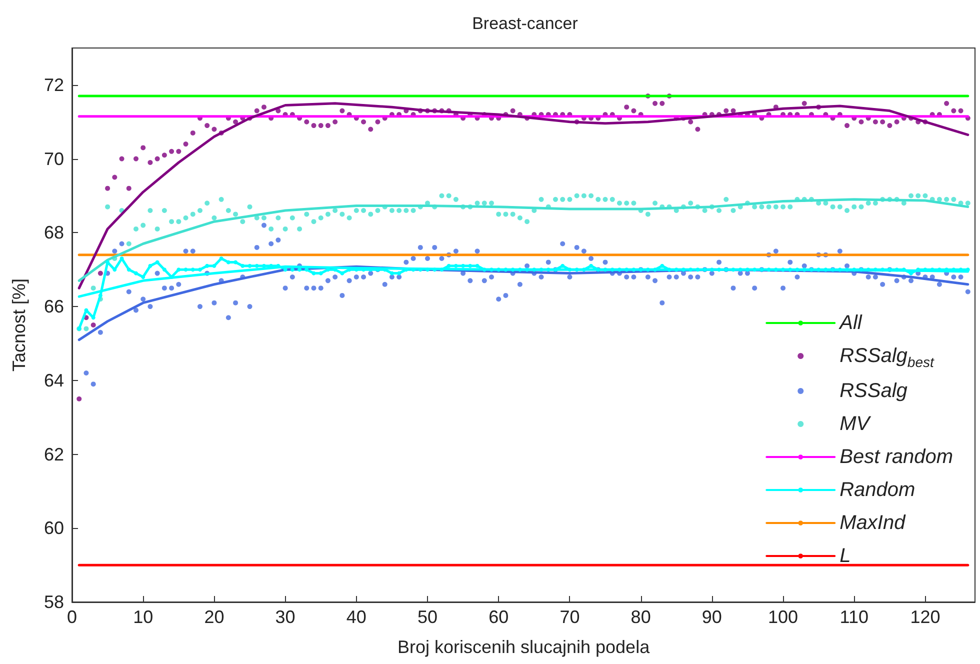  Describe the element at coordinates (54, 454) in the screenshot. I see `y-tick-label: 62` at that location.